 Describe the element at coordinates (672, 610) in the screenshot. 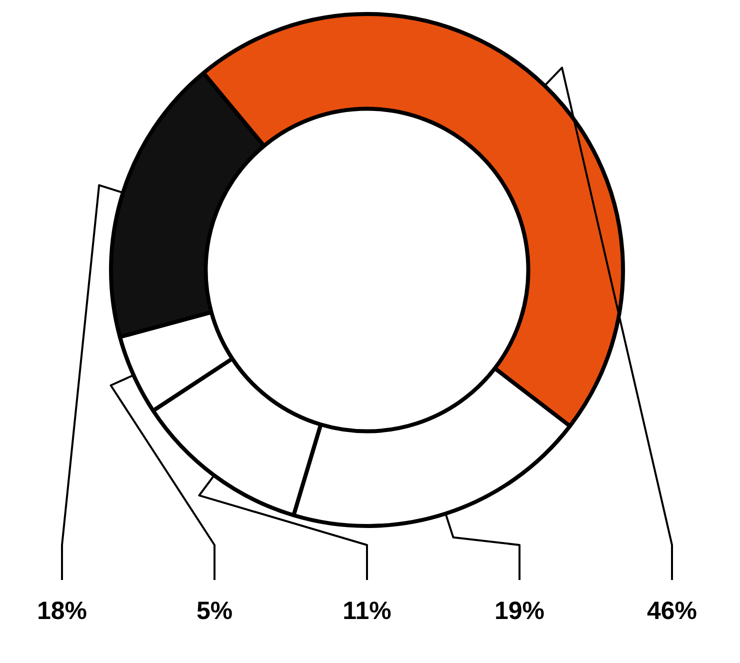

I see `data-label: 46%` at that location.